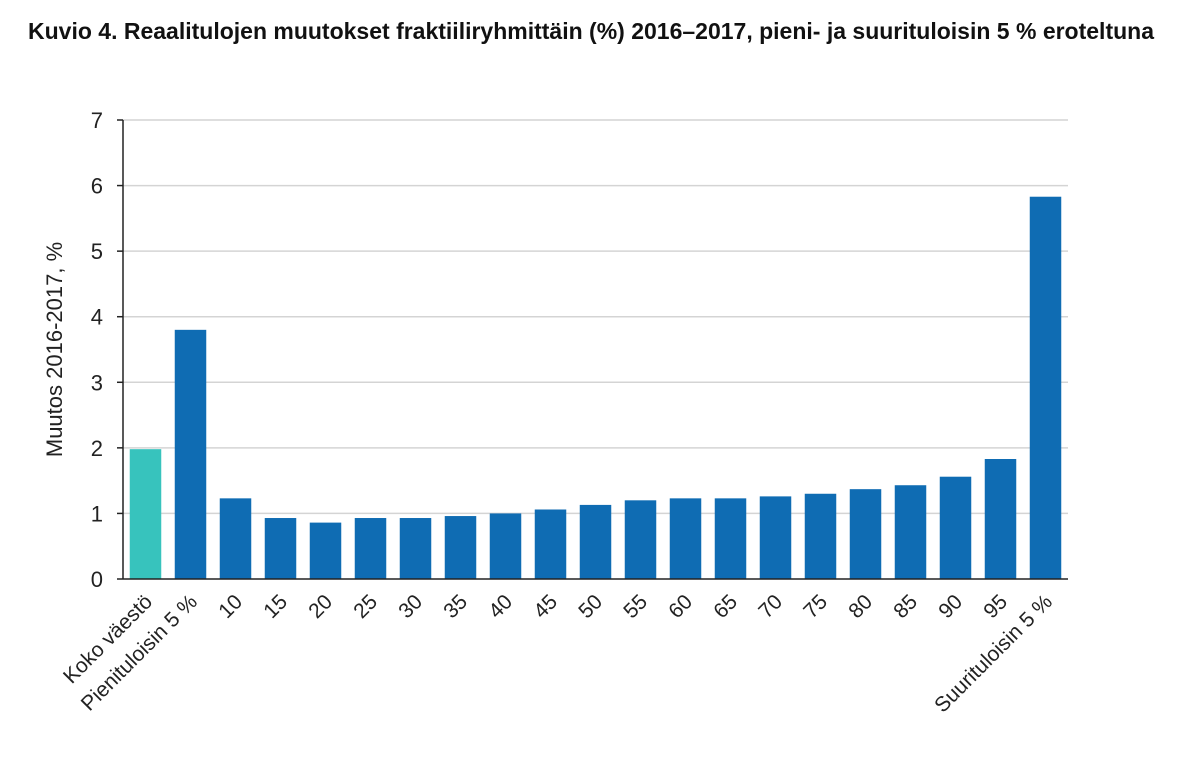 The image size is (1200, 763). I want to click on x-tick-label: 15, so click(275, 606).